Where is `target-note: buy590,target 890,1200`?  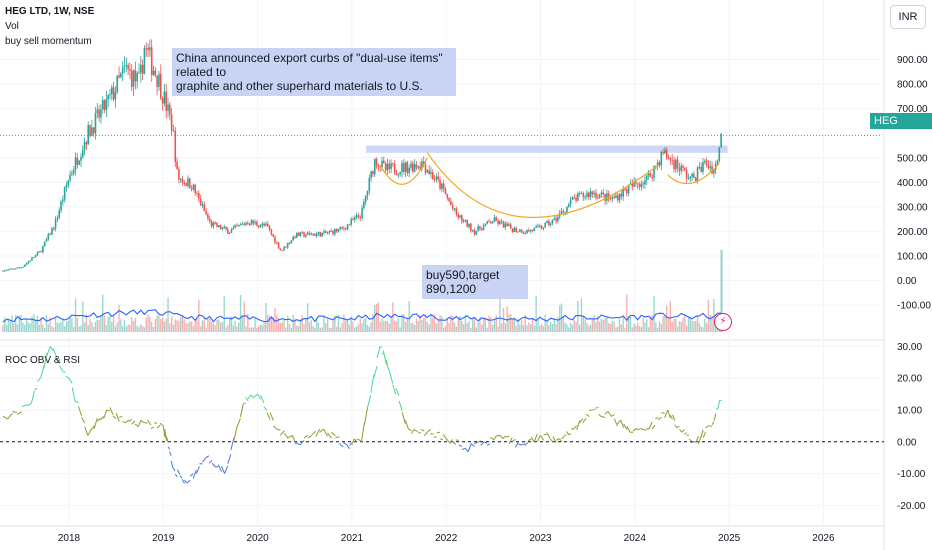 target-note: buy590,target 890,1200 is located at coordinates (475, 282).